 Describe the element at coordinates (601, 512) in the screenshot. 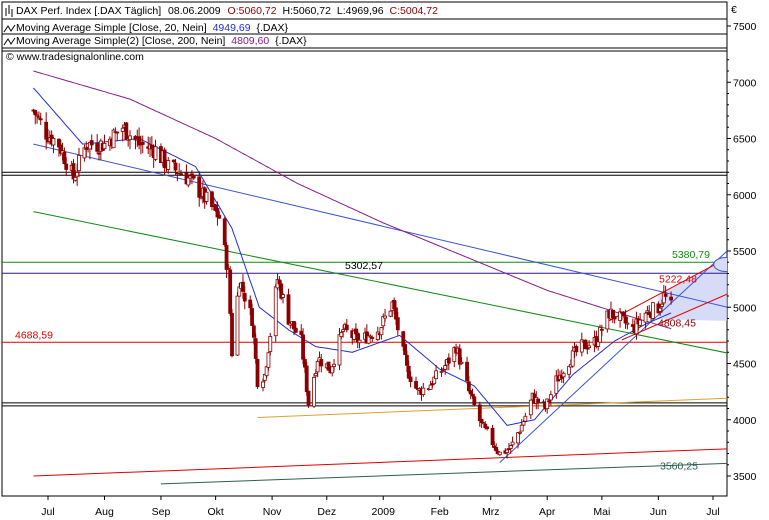

I see `x-tick-label: Mai` at that location.